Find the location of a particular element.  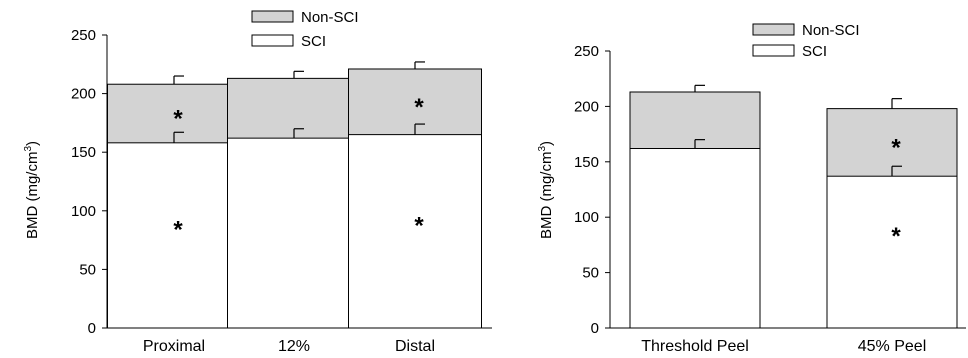

y-axis-label-right: BMD (mg/cm3) is located at coordinates (546, 190).